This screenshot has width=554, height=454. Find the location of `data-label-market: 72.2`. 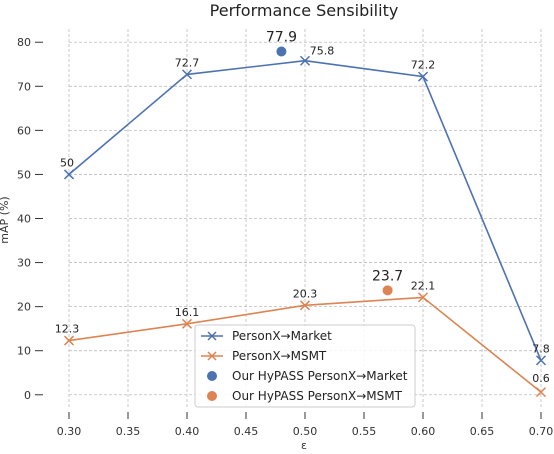

data-label-market: 72.2 is located at coordinates (423, 65).